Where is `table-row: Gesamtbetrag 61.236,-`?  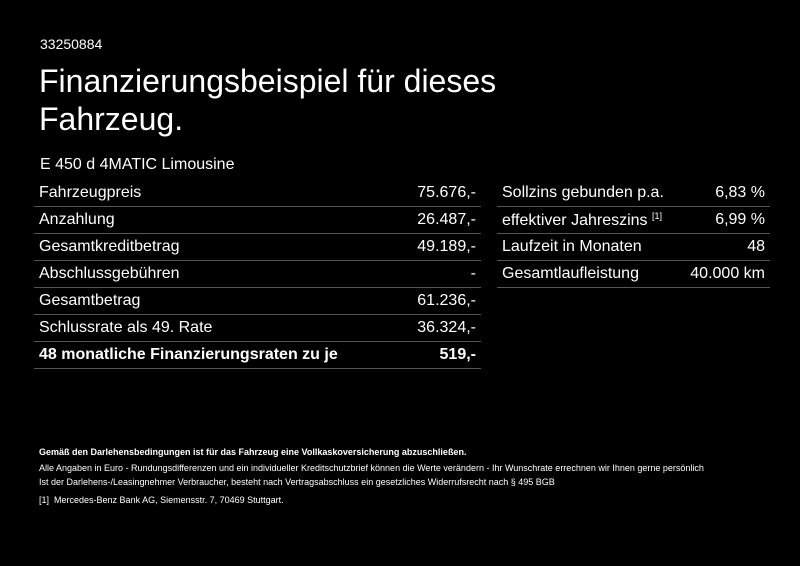 table-row: Gesamtbetrag 61.236,- is located at coordinates (257, 301).